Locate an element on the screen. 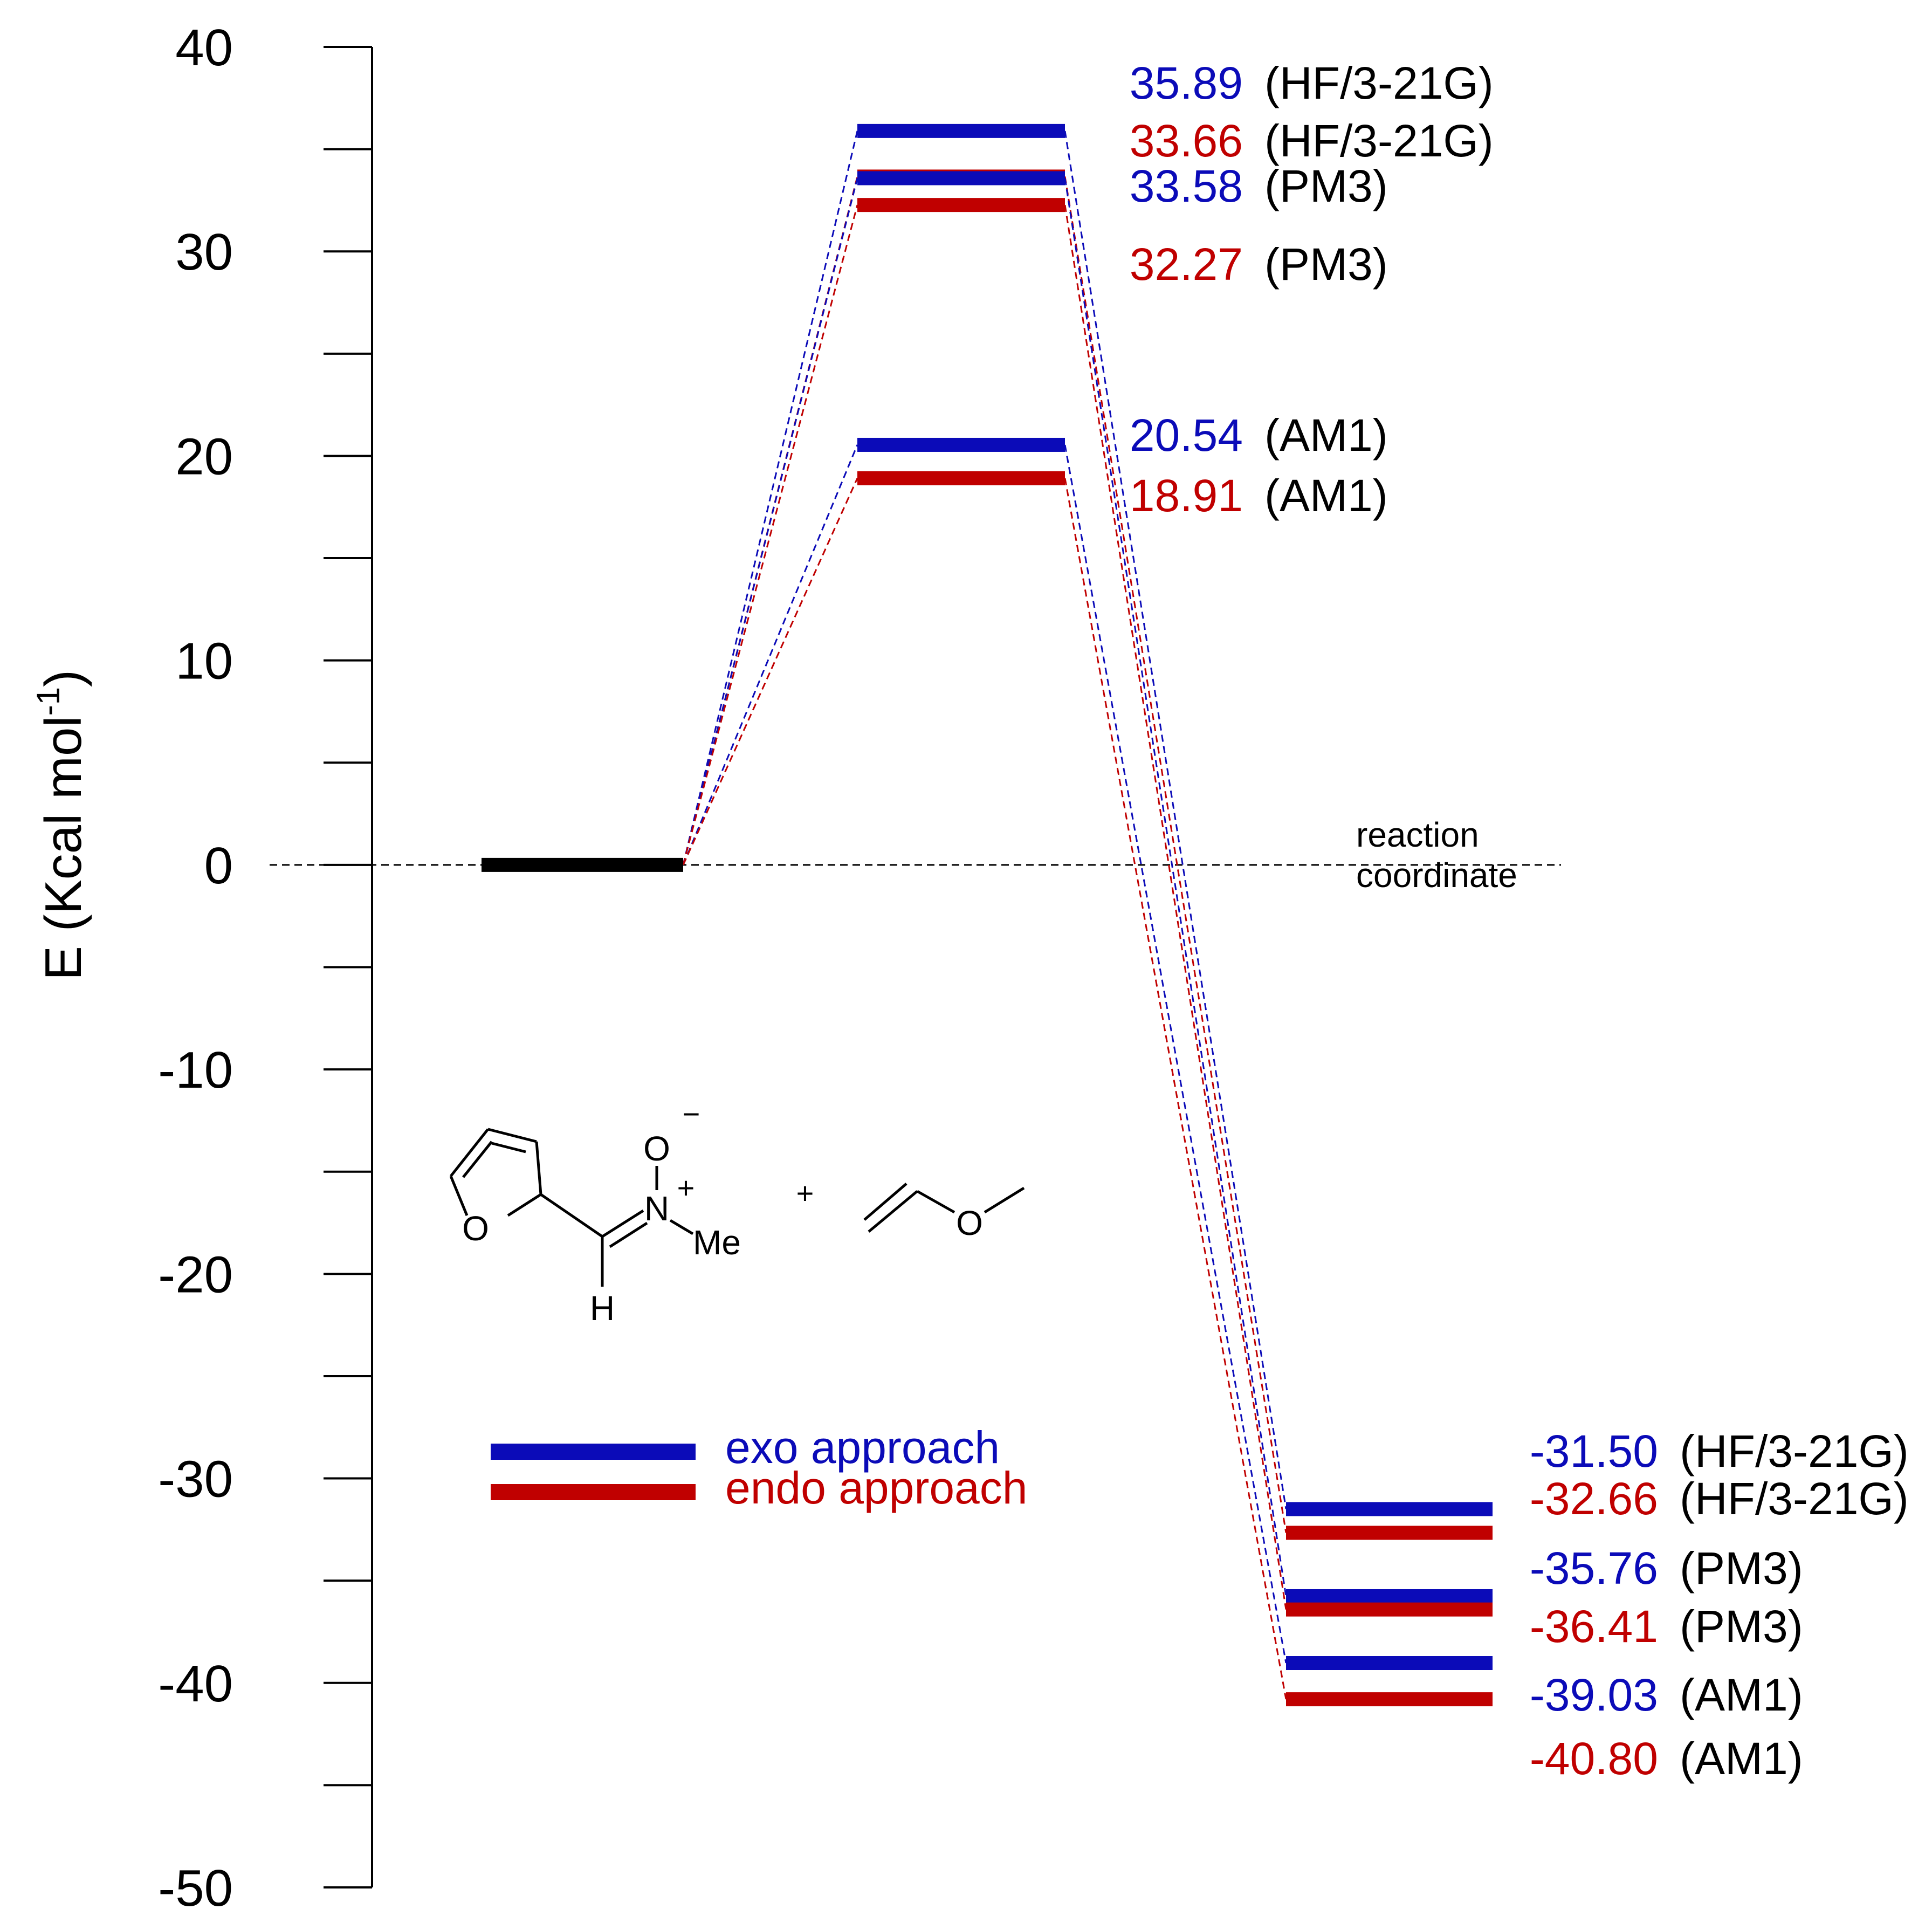 The height and width of the screenshot is (1923, 1932). legend: exo approach endo approach is located at coordinates (759, 1467).